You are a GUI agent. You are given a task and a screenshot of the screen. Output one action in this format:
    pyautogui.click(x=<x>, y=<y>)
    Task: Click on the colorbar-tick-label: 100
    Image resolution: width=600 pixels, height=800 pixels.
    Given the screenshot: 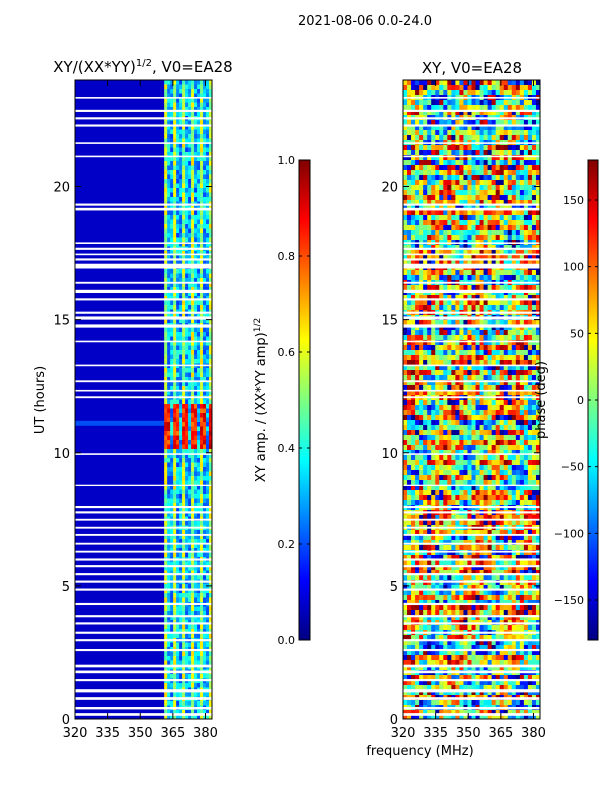 What is the action you would take?
    pyautogui.click(x=573, y=267)
    